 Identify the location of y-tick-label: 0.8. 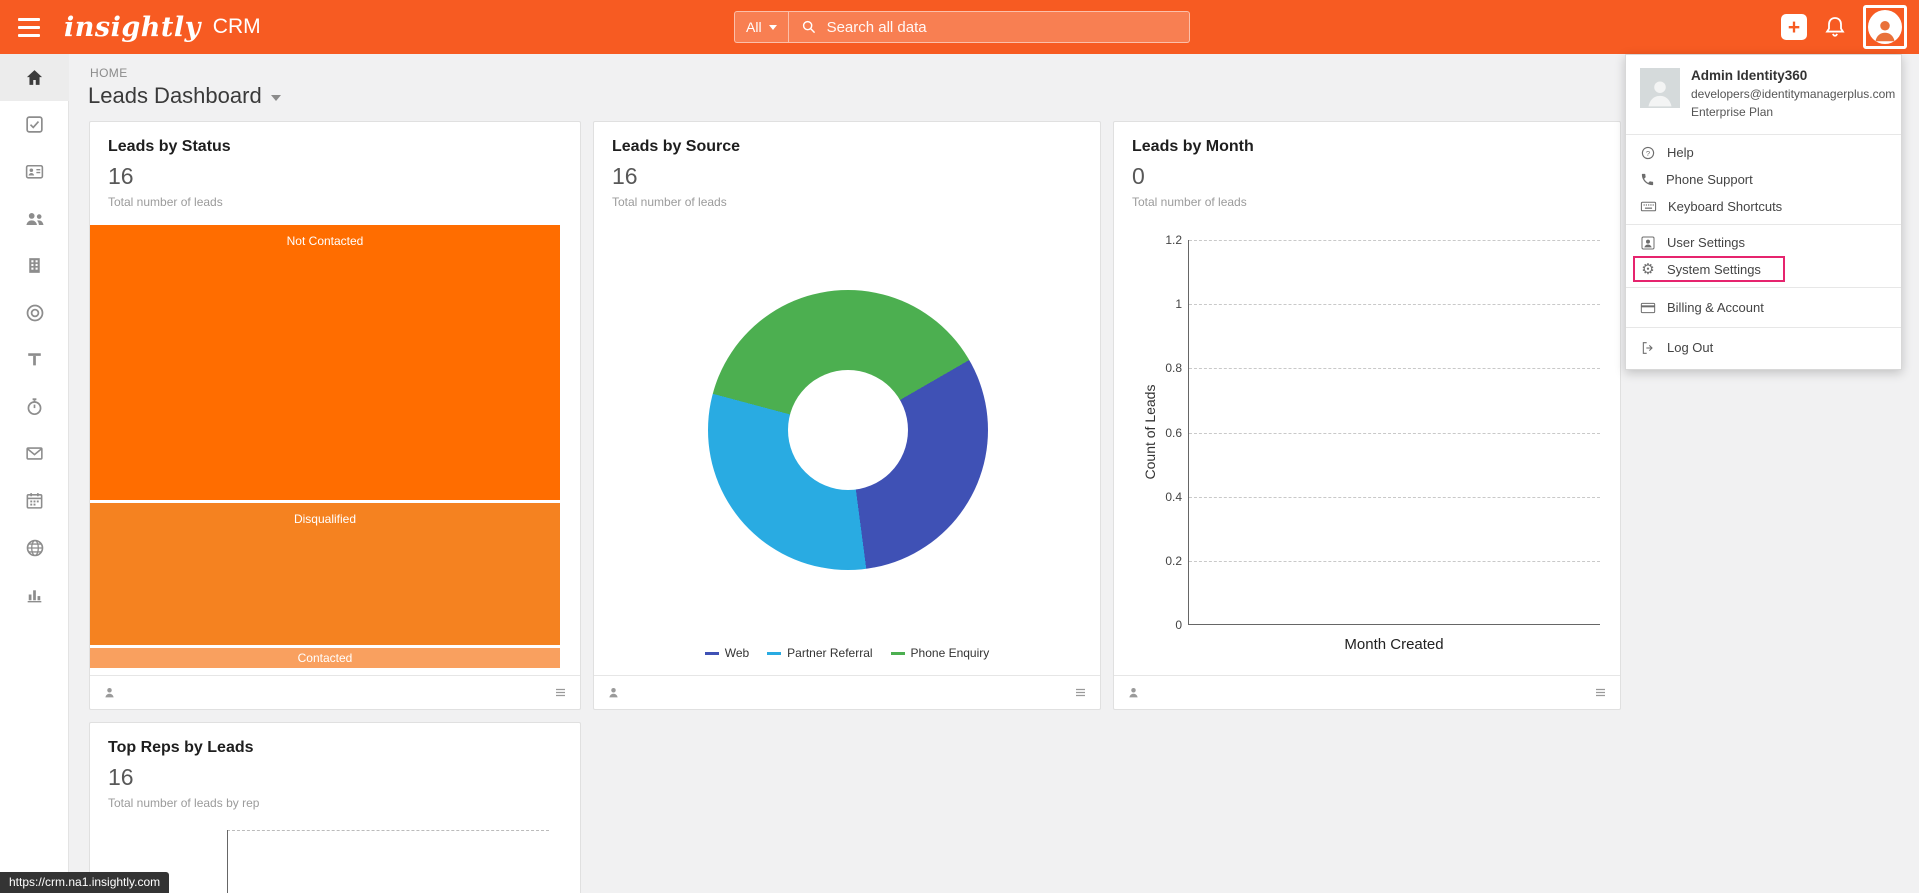
(1173, 368).